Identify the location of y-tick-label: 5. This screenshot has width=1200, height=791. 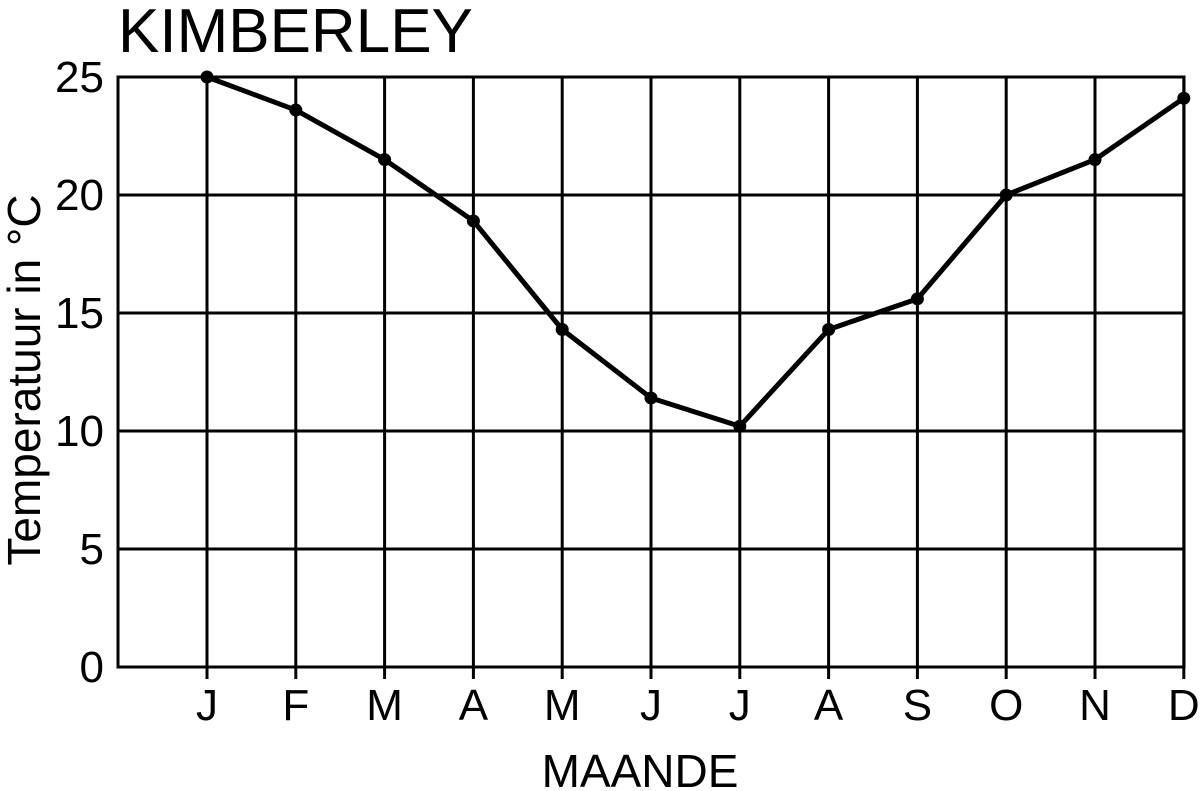
(92, 549).